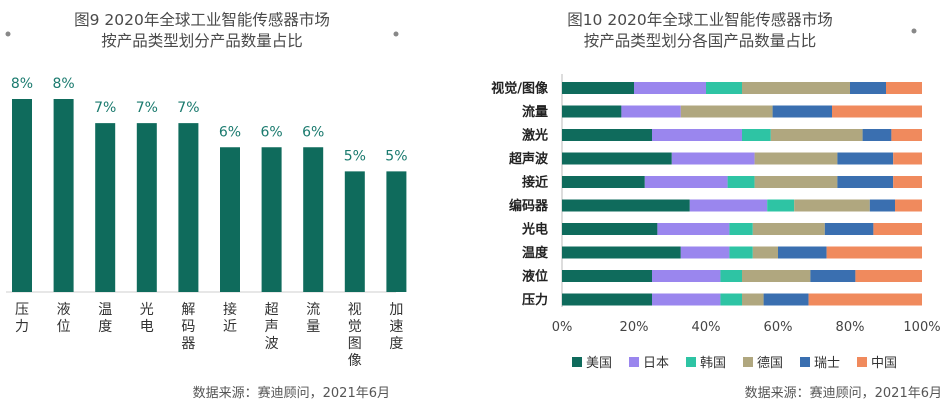 Image resolution: width=947 pixels, height=404 pixels. I want to click on right-category-4: 接近, so click(535, 183).